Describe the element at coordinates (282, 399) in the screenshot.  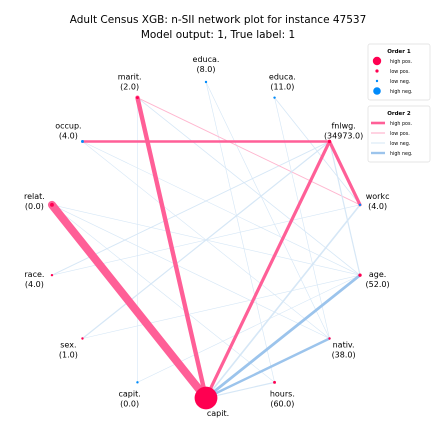
I see `node-label: hours. (60.0)` at that location.